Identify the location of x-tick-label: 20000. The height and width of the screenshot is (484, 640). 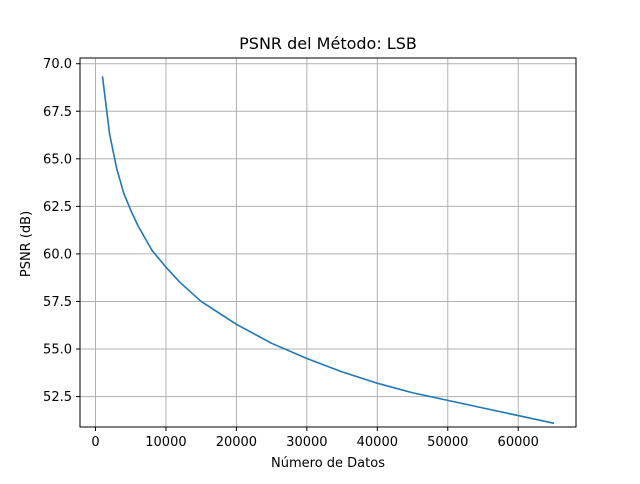
(236, 442).